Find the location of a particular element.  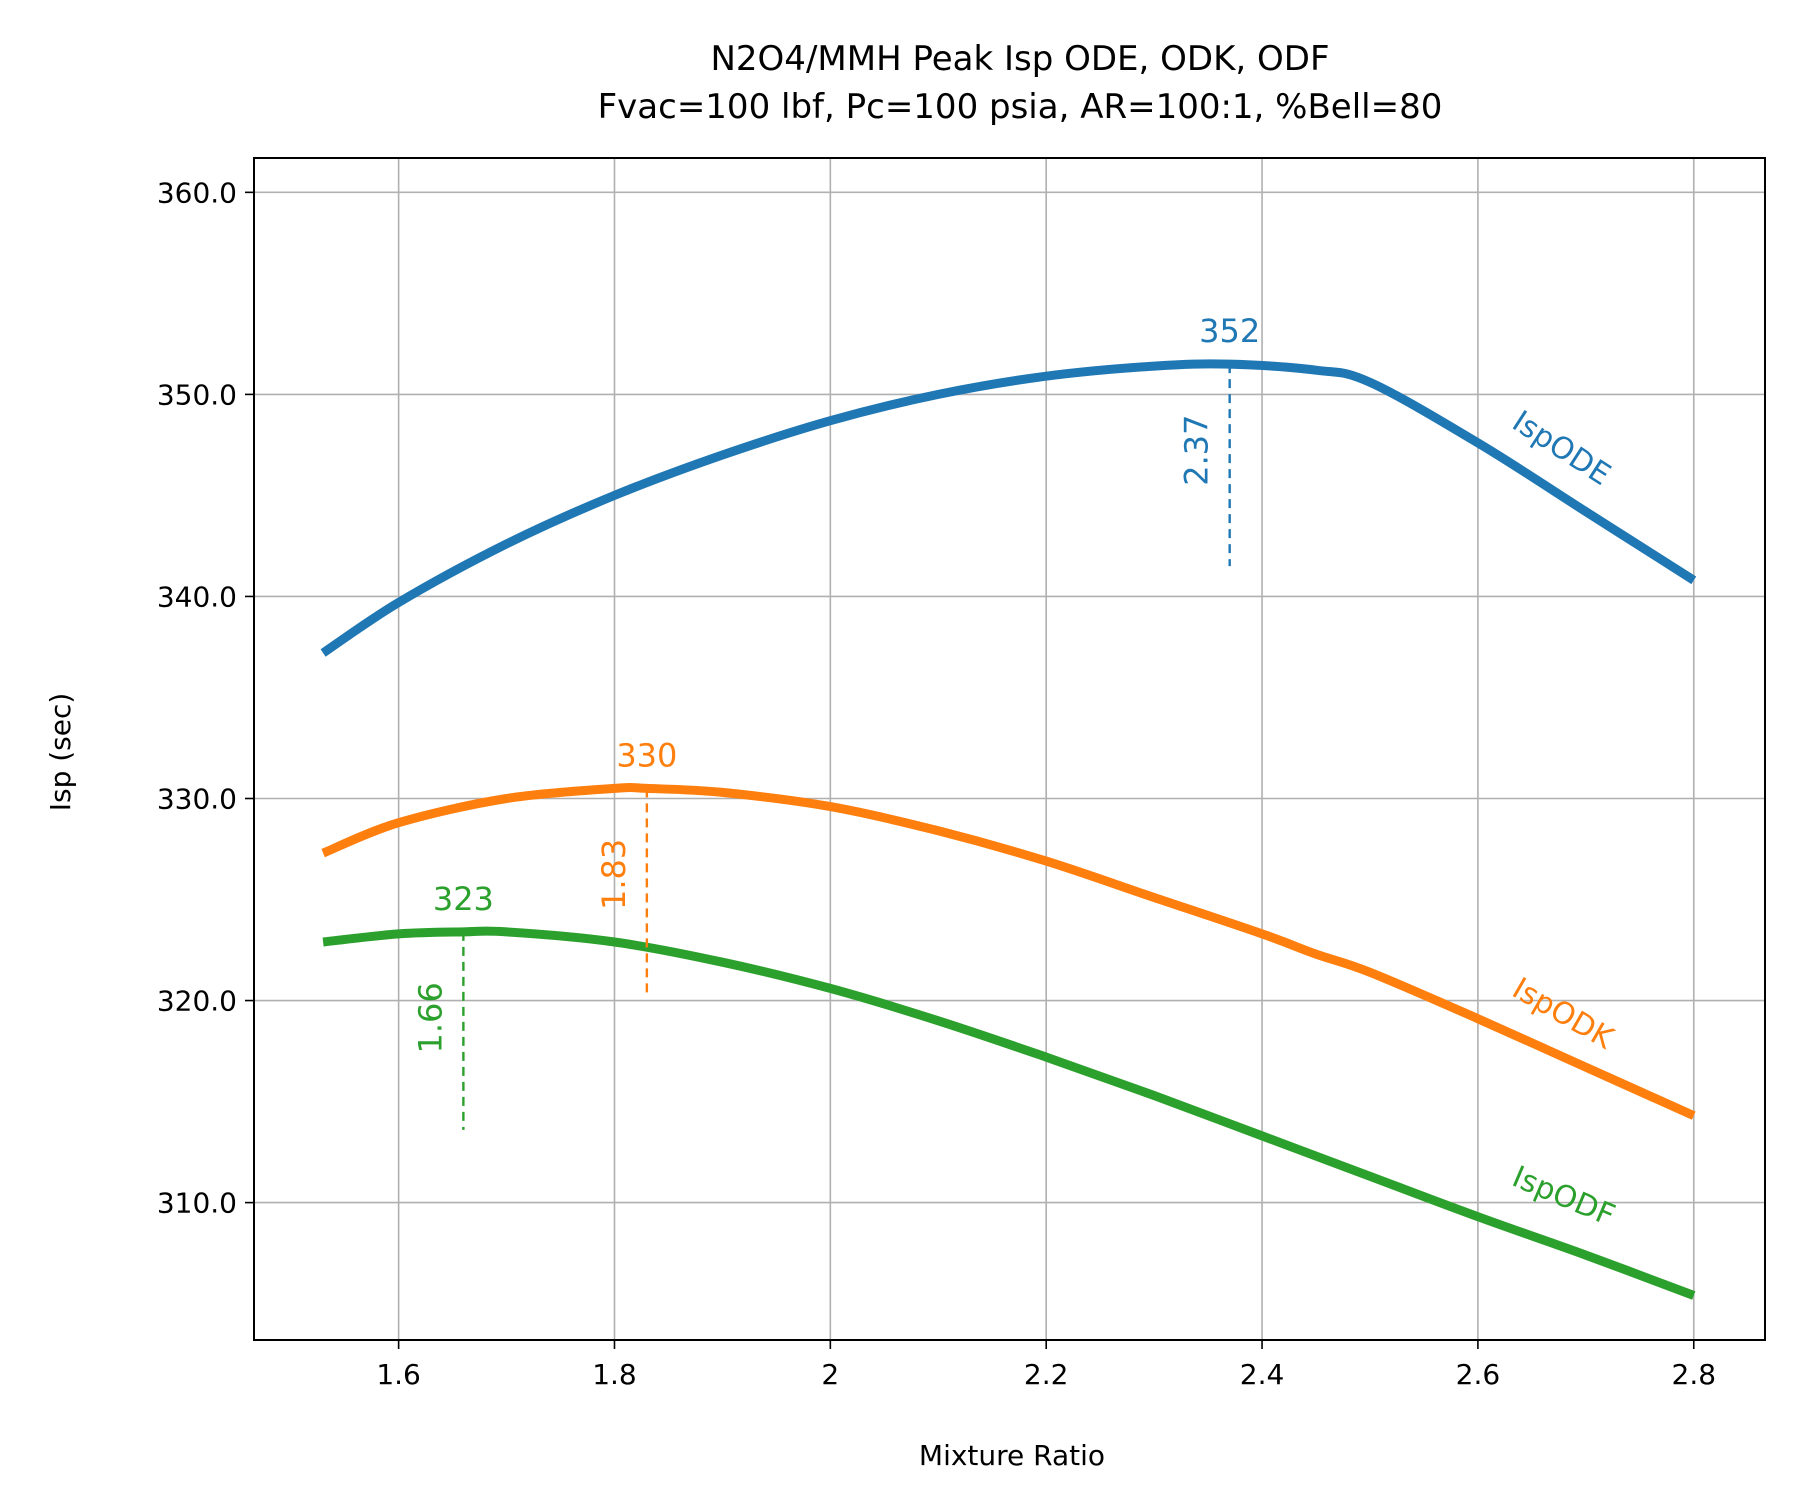

peak-value-label-ispodk: 330 is located at coordinates (646, 755).